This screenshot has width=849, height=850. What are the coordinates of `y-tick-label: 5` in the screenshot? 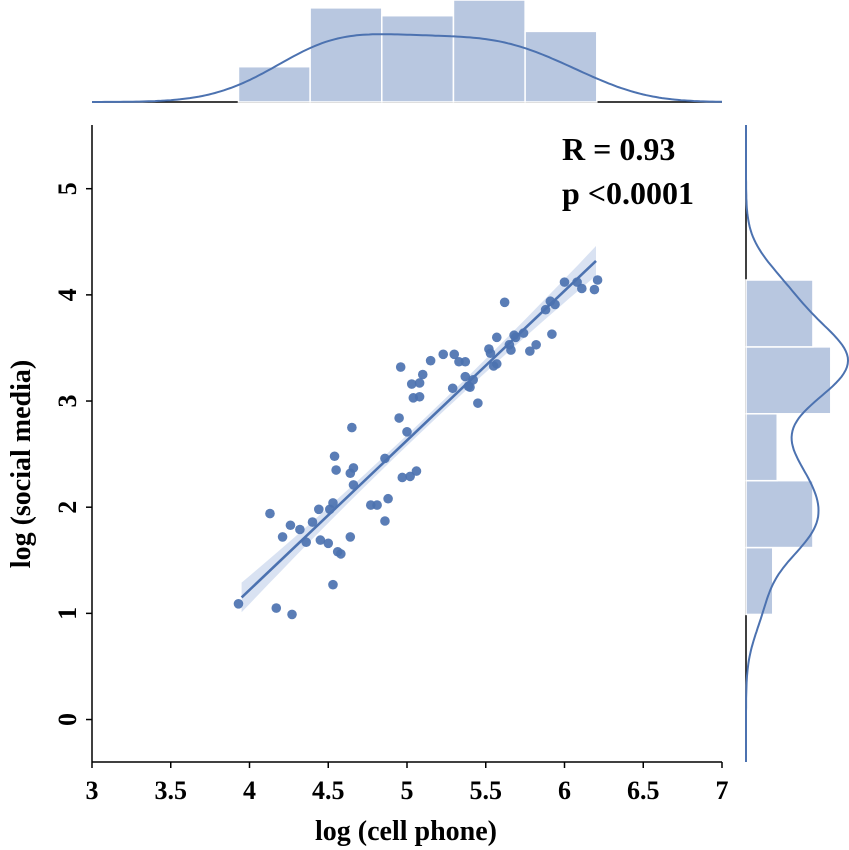 It's located at (67, 188).